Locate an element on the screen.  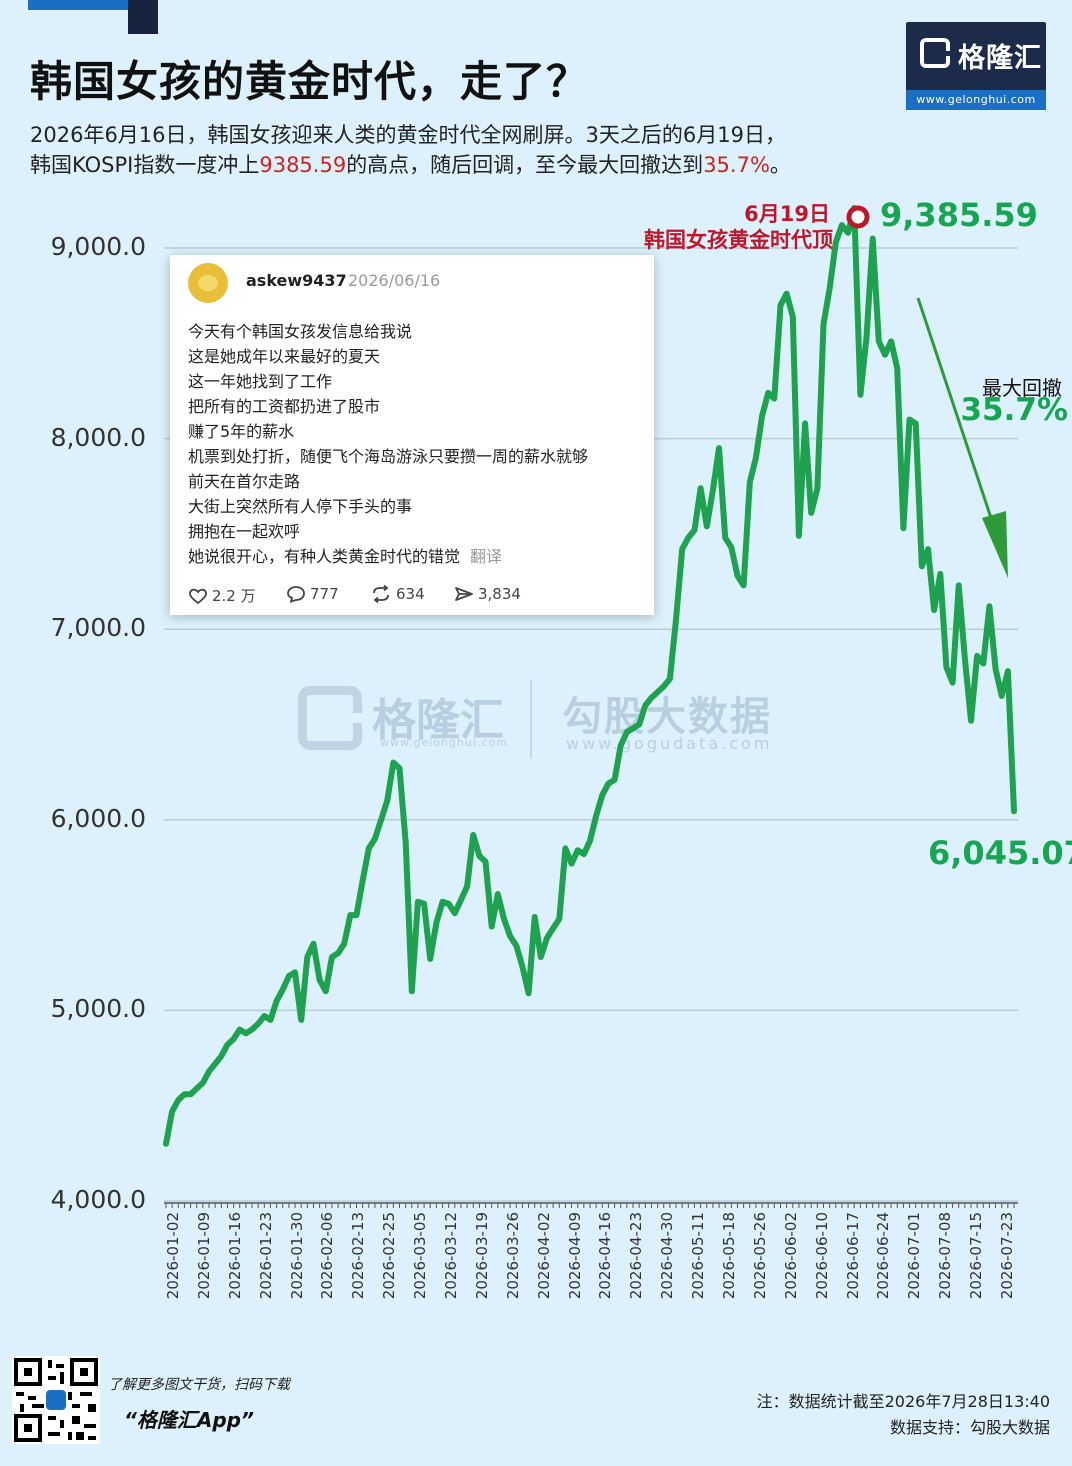
drawdown-arrow is located at coordinates (962, 437).